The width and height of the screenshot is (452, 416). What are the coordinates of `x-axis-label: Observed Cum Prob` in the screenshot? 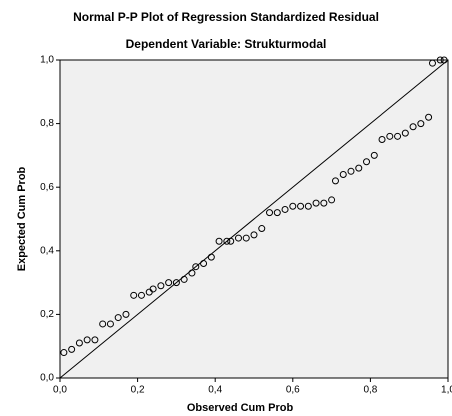 It's located at (240, 408).